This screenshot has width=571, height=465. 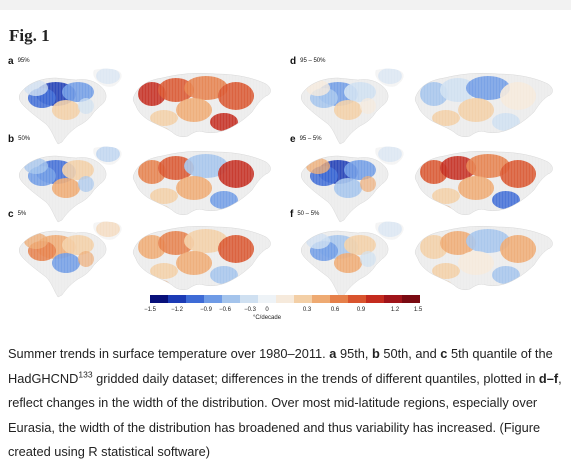 What do you see at coordinates (177, 310) in the screenshot?
I see `legend-tick: −1.2` at bounding box center [177, 310].